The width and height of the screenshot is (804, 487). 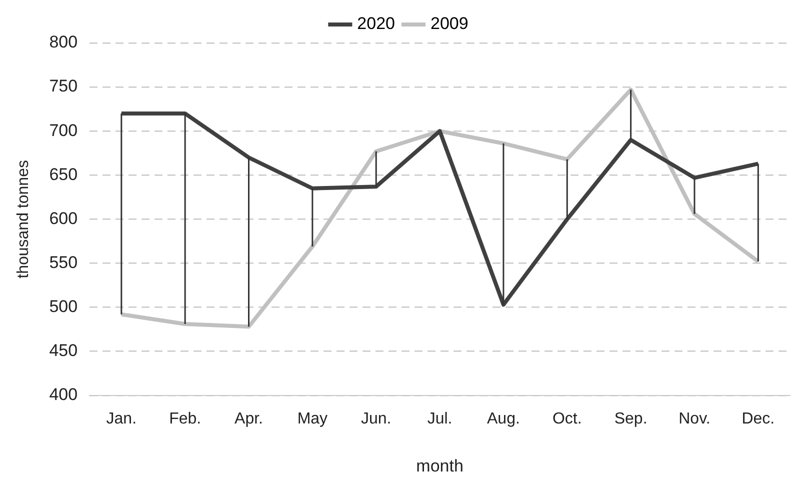 What do you see at coordinates (248, 419) in the screenshot?
I see `x-tick-label: Apr.` at bounding box center [248, 419].